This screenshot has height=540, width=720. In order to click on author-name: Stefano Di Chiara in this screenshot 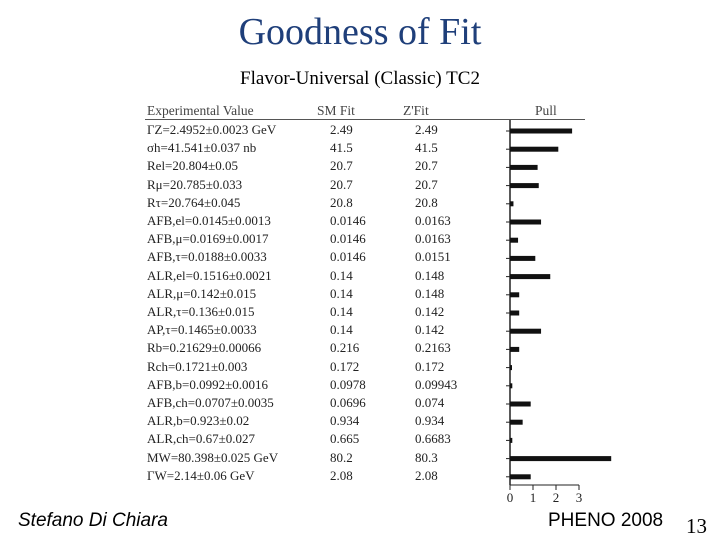, I will do `click(93, 520)`.